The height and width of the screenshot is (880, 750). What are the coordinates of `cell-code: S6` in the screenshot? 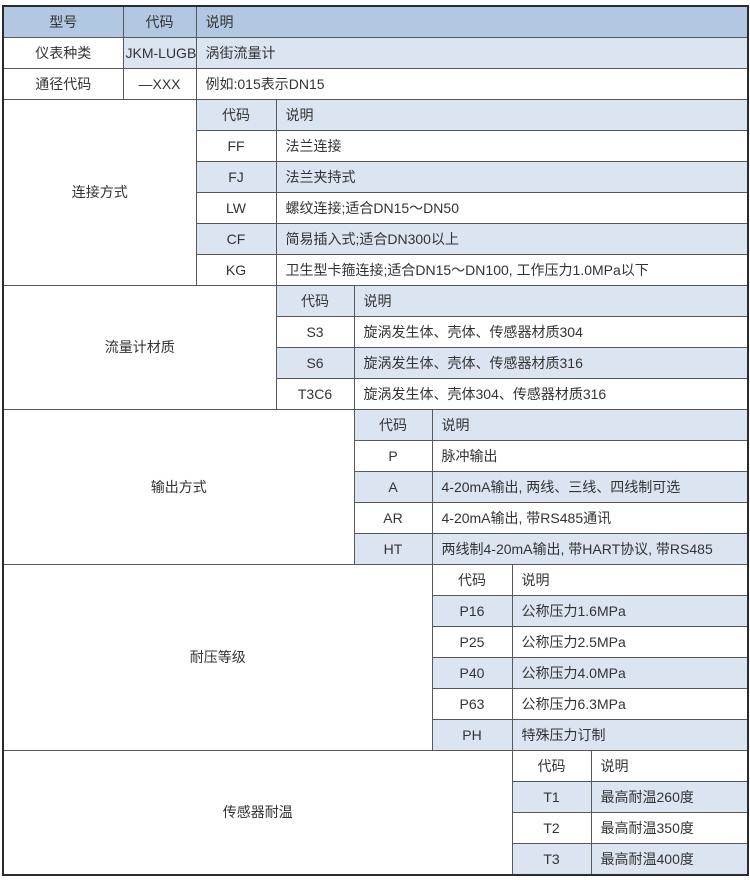 It's located at (315, 363).